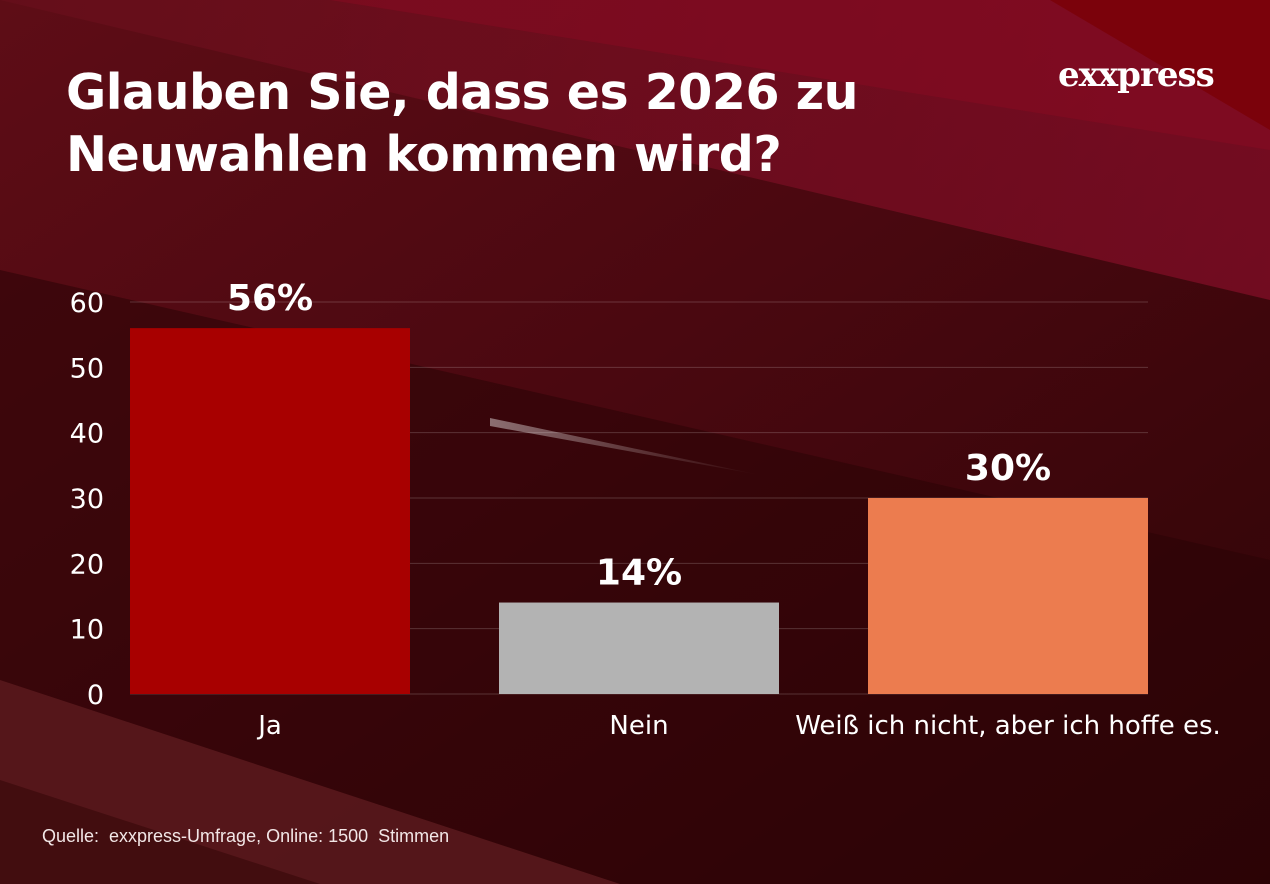  I want to click on y-tick-label: 40, so click(87, 434).